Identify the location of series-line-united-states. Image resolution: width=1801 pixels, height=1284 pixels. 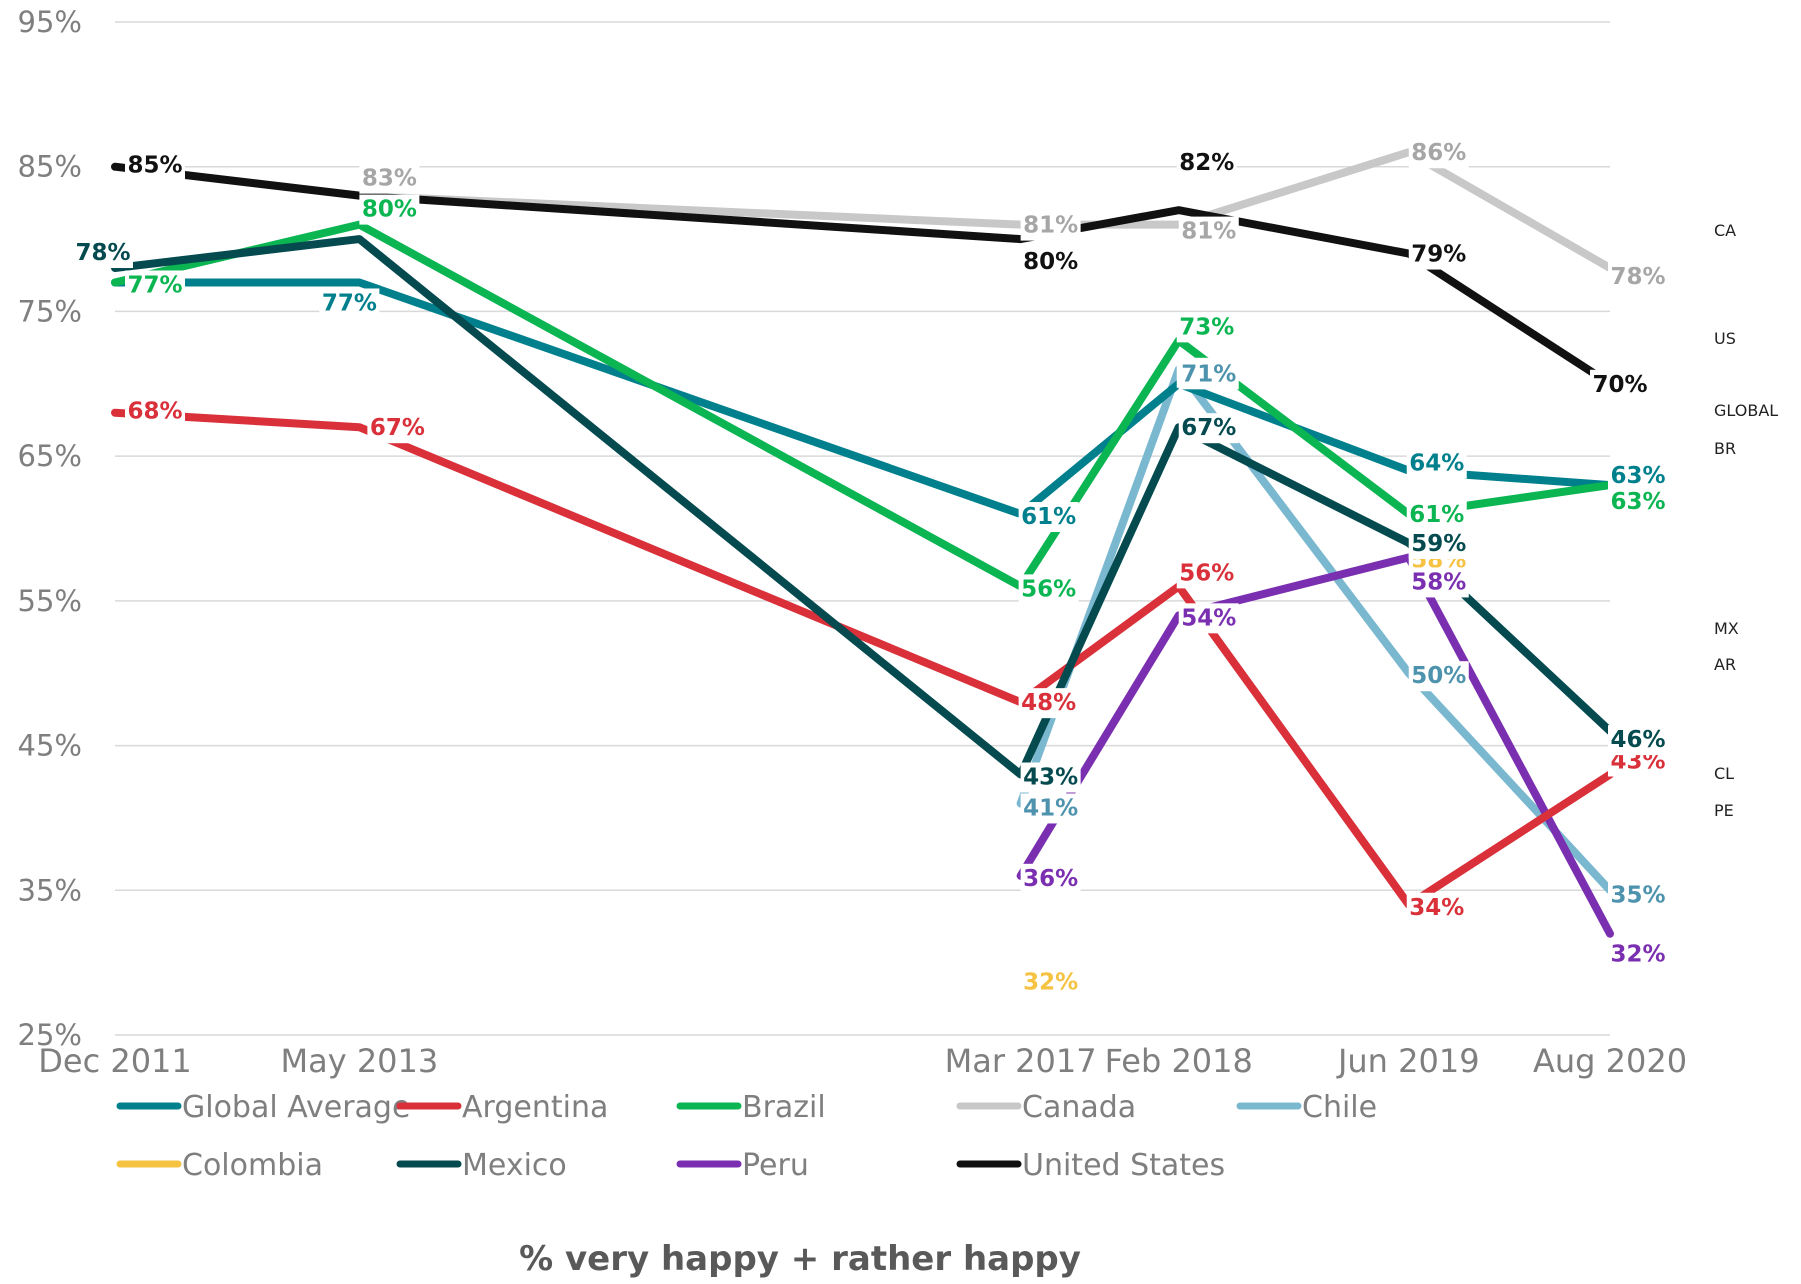
(862, 275).